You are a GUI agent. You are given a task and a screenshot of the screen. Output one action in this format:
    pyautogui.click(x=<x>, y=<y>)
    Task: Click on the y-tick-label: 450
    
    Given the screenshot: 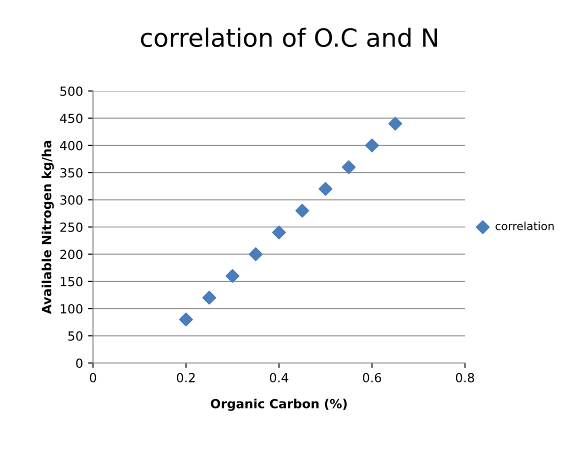 What is the action you would take?
    pyautogui.click(x=71, y=119)
    